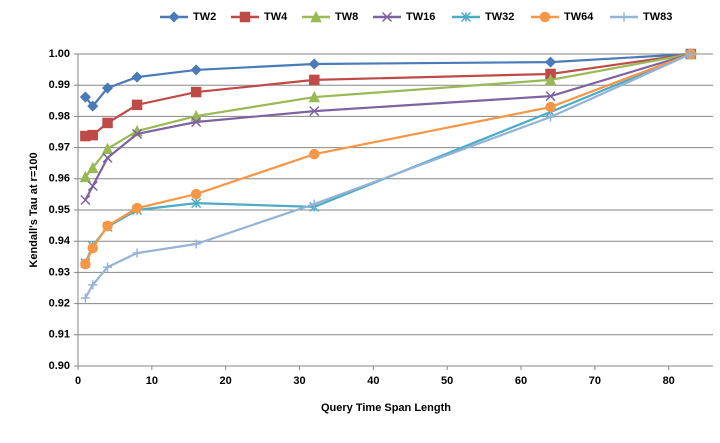 The height and width of the screenshot is (443, 720). I want to click on x-tick-label: 20, so click(226, 381).